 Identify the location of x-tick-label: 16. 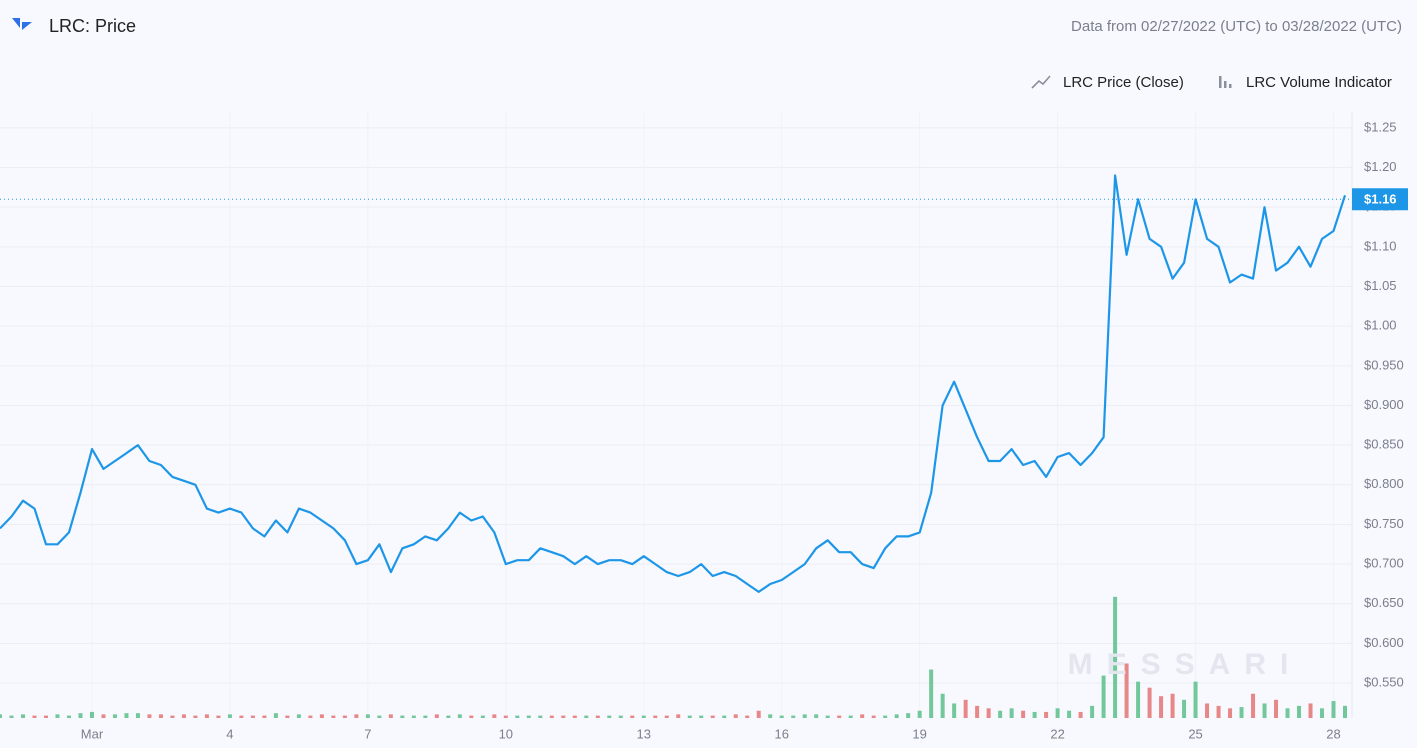
(781, 733).